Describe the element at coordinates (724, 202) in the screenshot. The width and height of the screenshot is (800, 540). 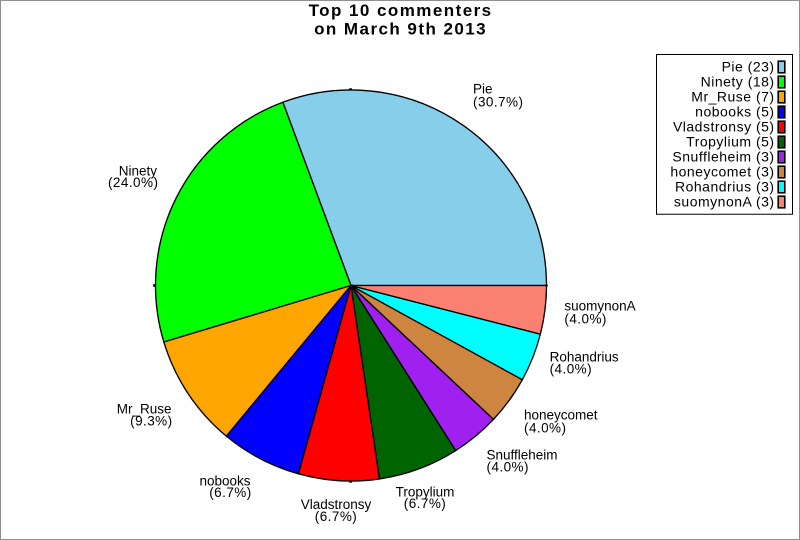
I see `svg-text: suomynonA (3)` at that location.